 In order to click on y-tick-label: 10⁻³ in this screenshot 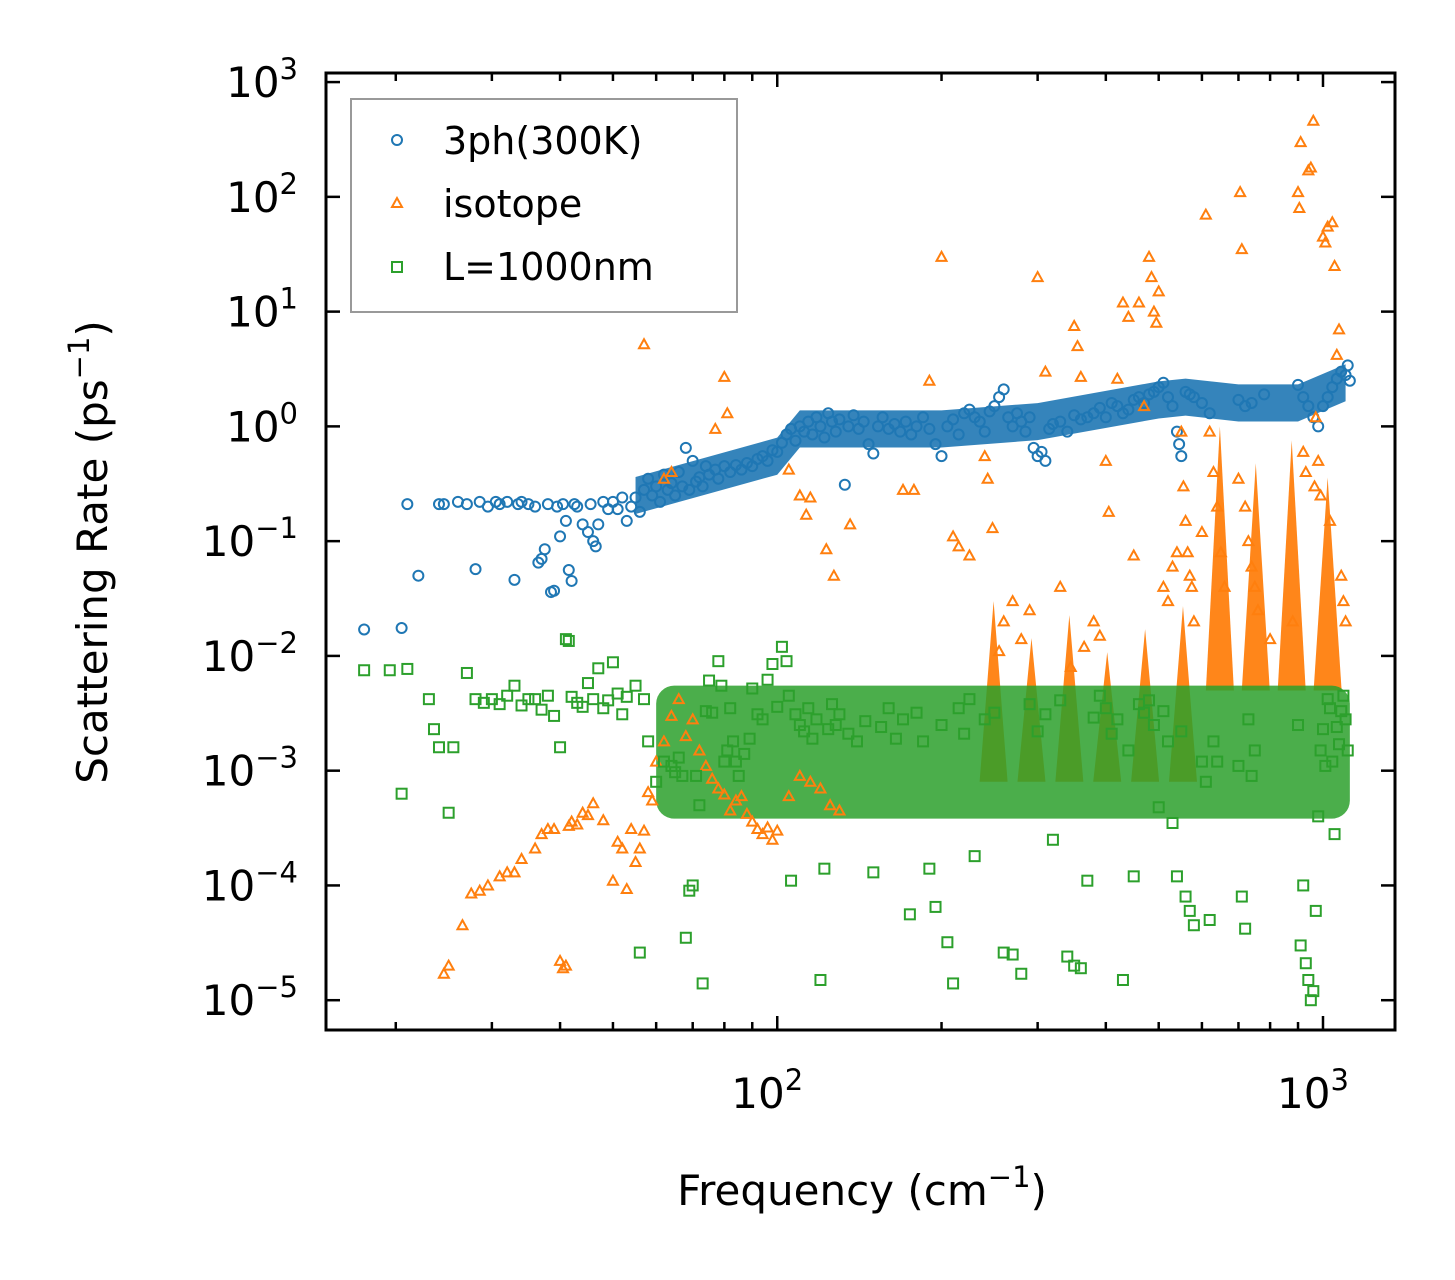, I will do `click(250, 768)`.